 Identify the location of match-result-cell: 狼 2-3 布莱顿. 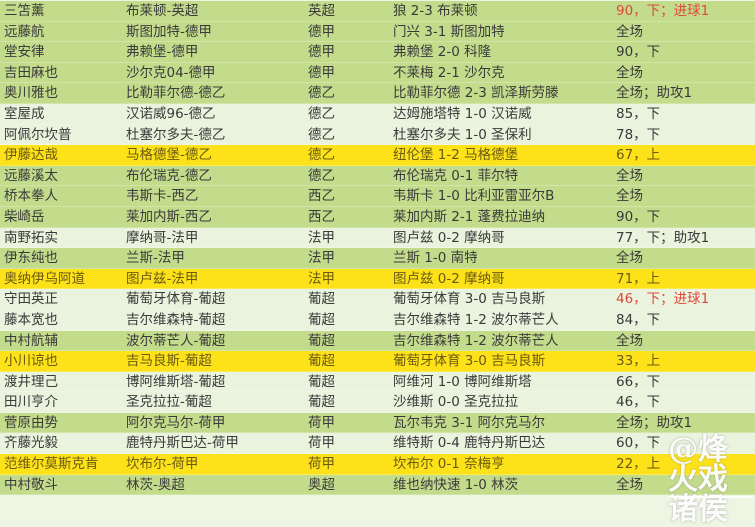
(435, 11).